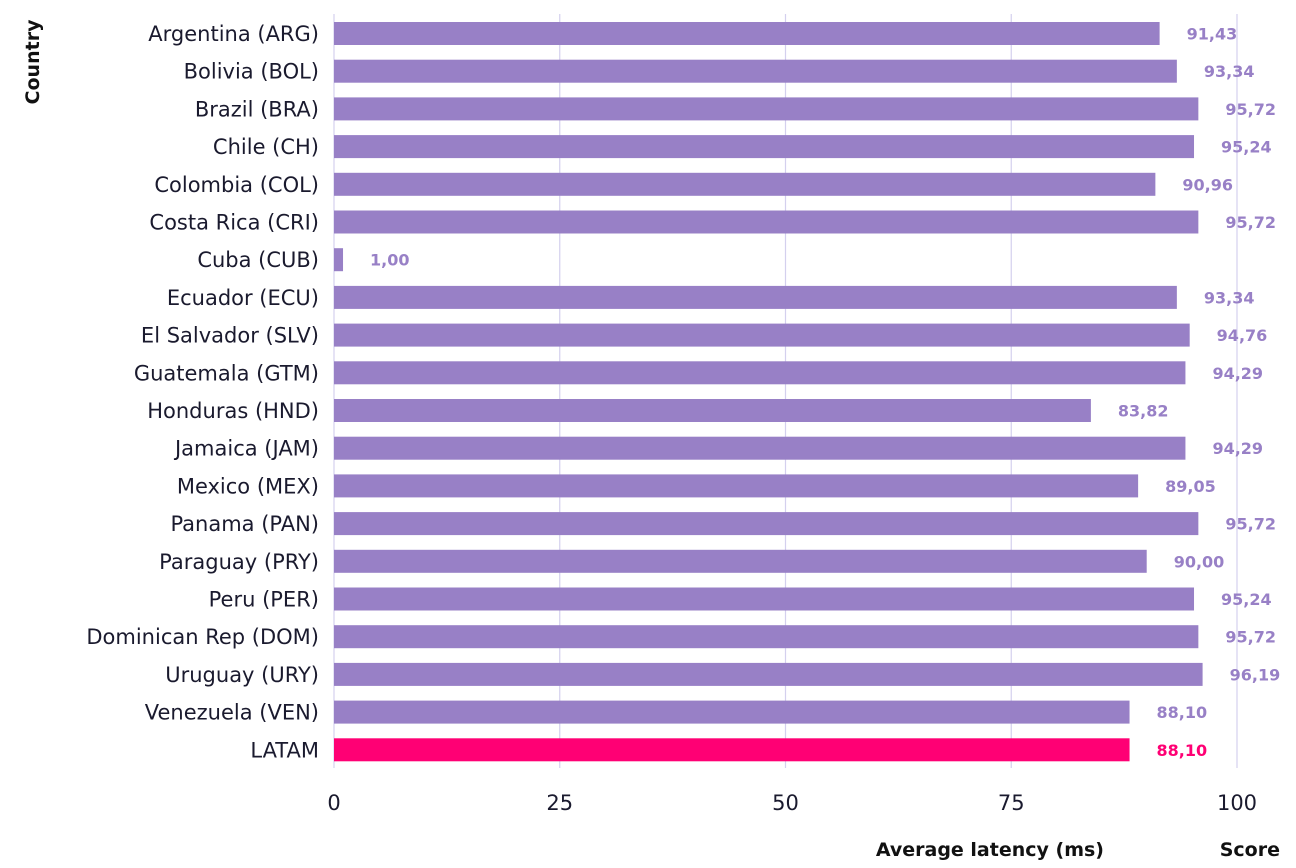 The image size is (1296, 868). What do you see at coordinates (732, 750) in the screenshot?
I see `bar-latam` at bounding box center [732, 750].